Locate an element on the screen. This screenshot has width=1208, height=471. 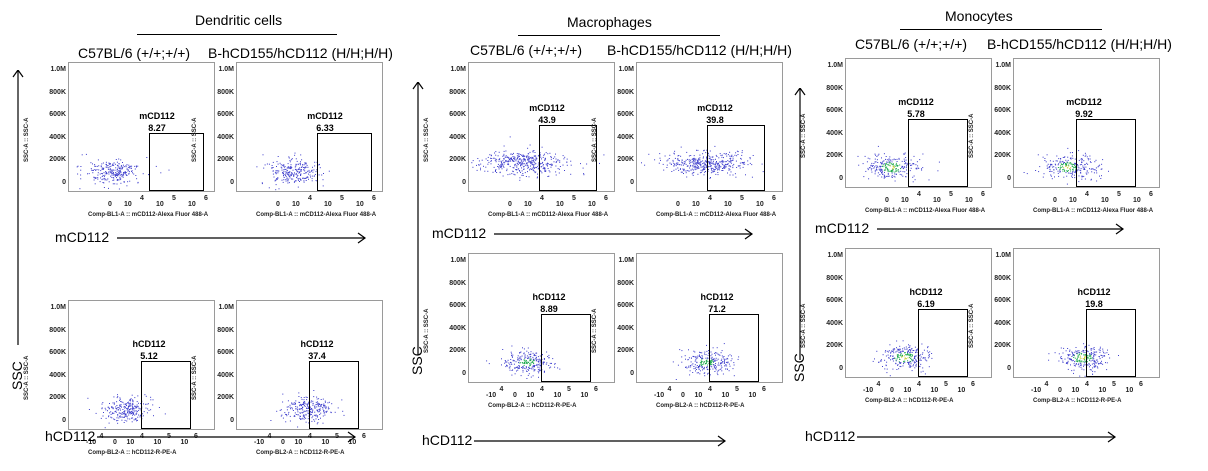
x-tick-label: 5 is located at coordinates (174, 198).